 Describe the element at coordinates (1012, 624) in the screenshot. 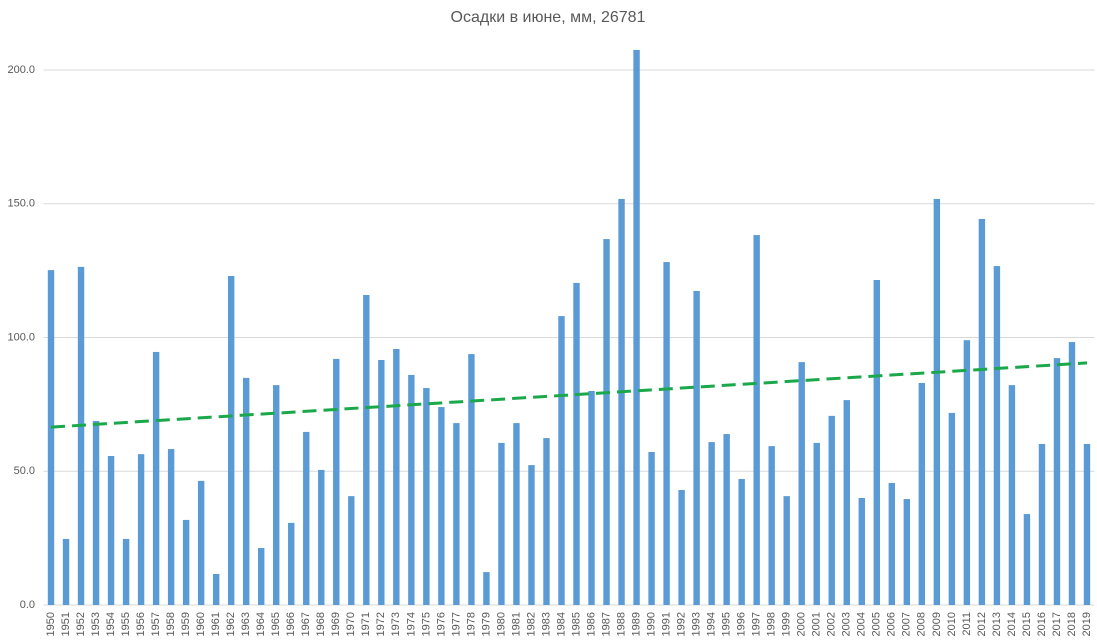

I see `x-tick-label: 2014` at that location.